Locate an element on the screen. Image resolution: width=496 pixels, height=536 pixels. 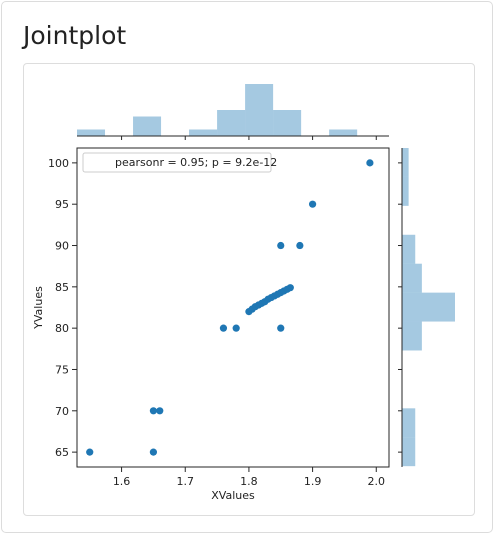
marginal-x-histogram is located at coordinates (233, 112).